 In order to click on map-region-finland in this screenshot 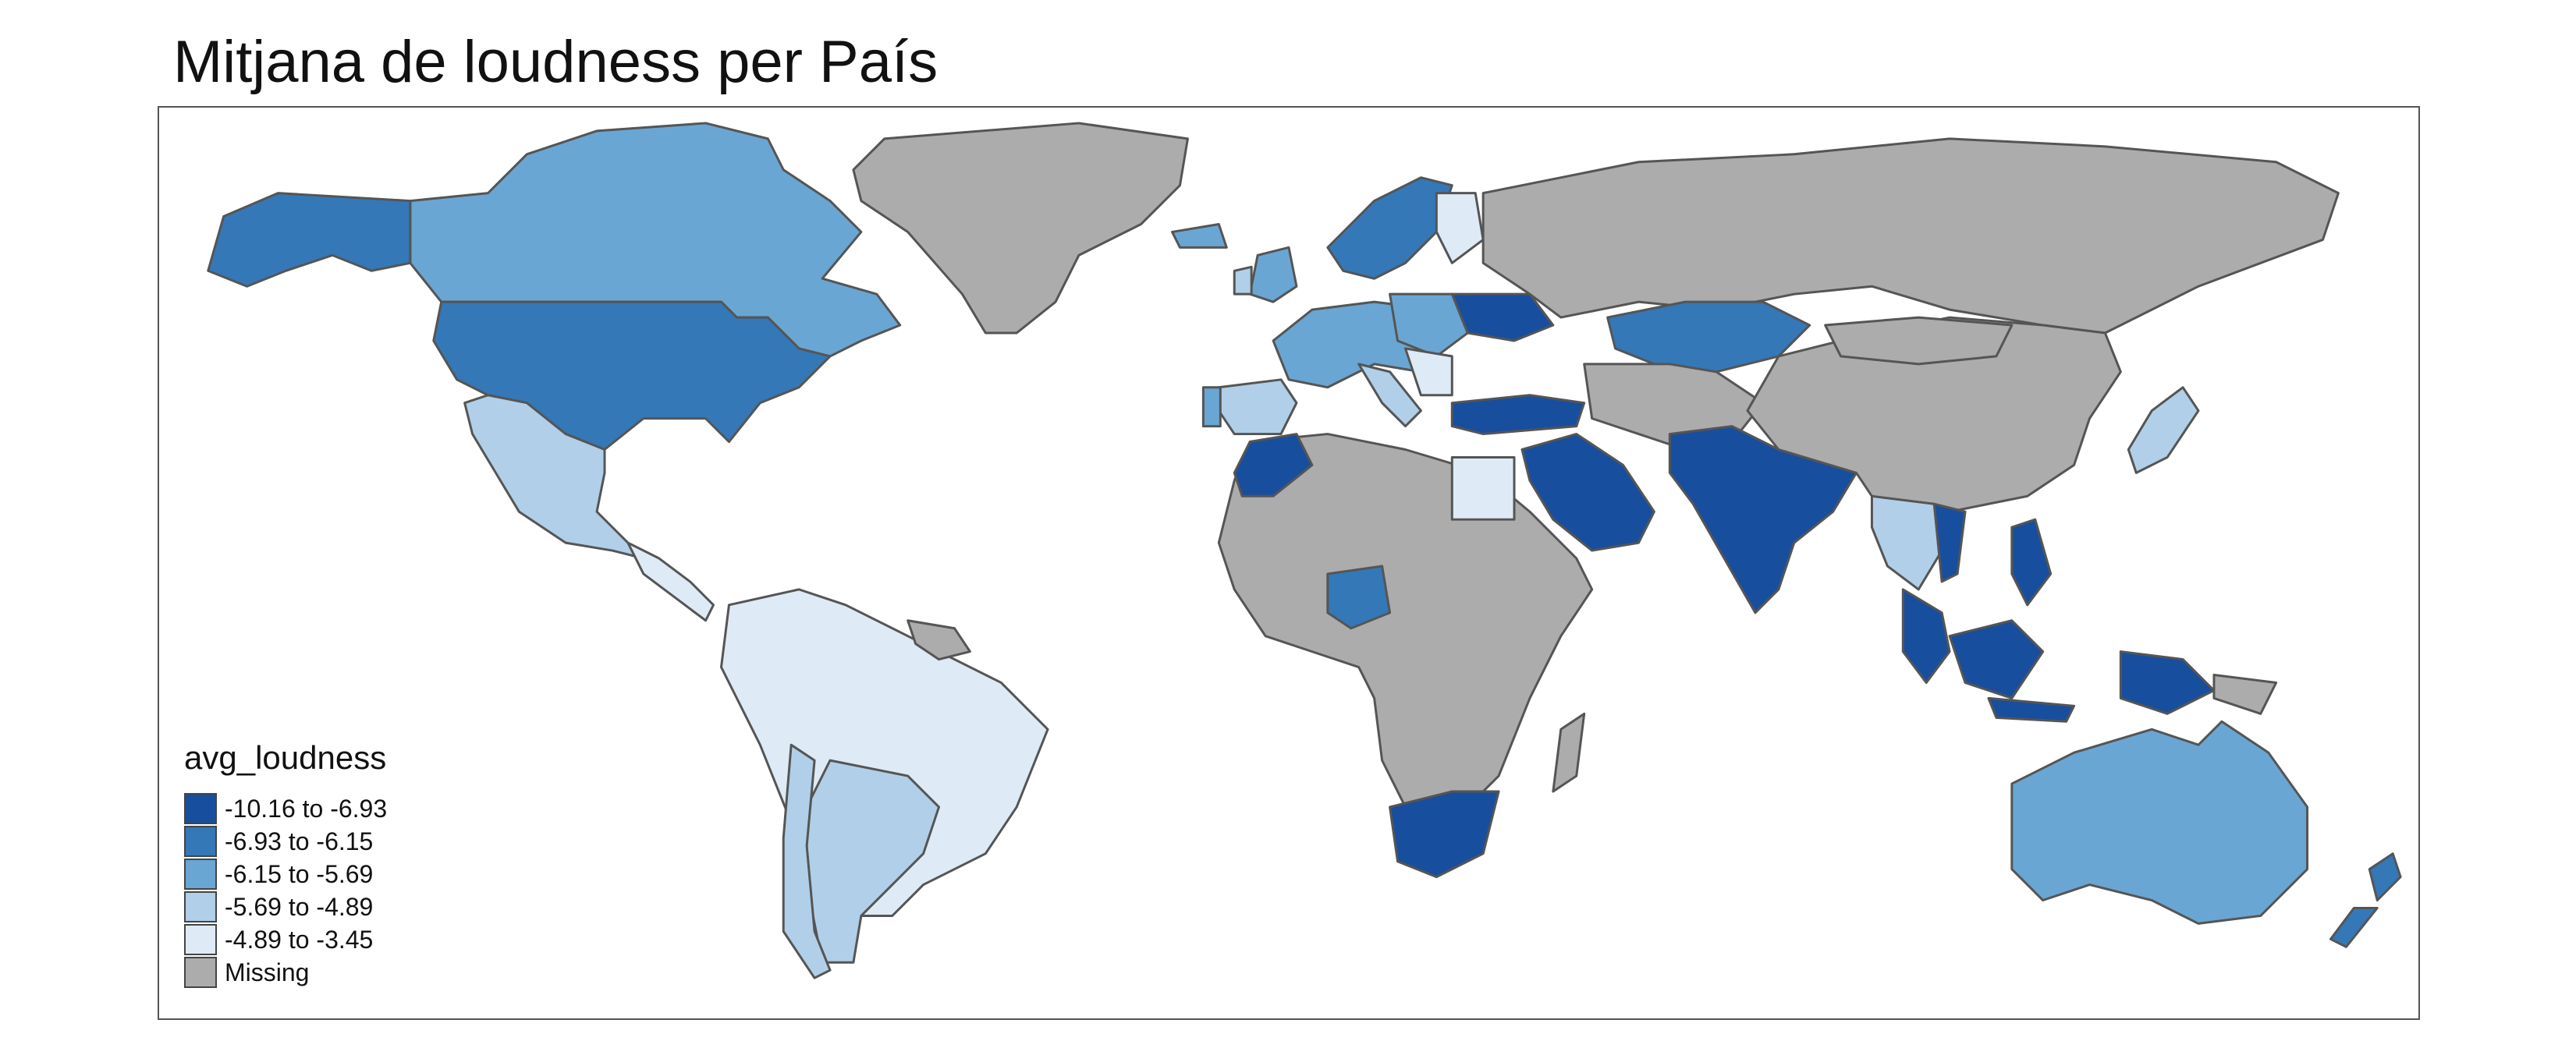, I will do `click(1460, 228)`.